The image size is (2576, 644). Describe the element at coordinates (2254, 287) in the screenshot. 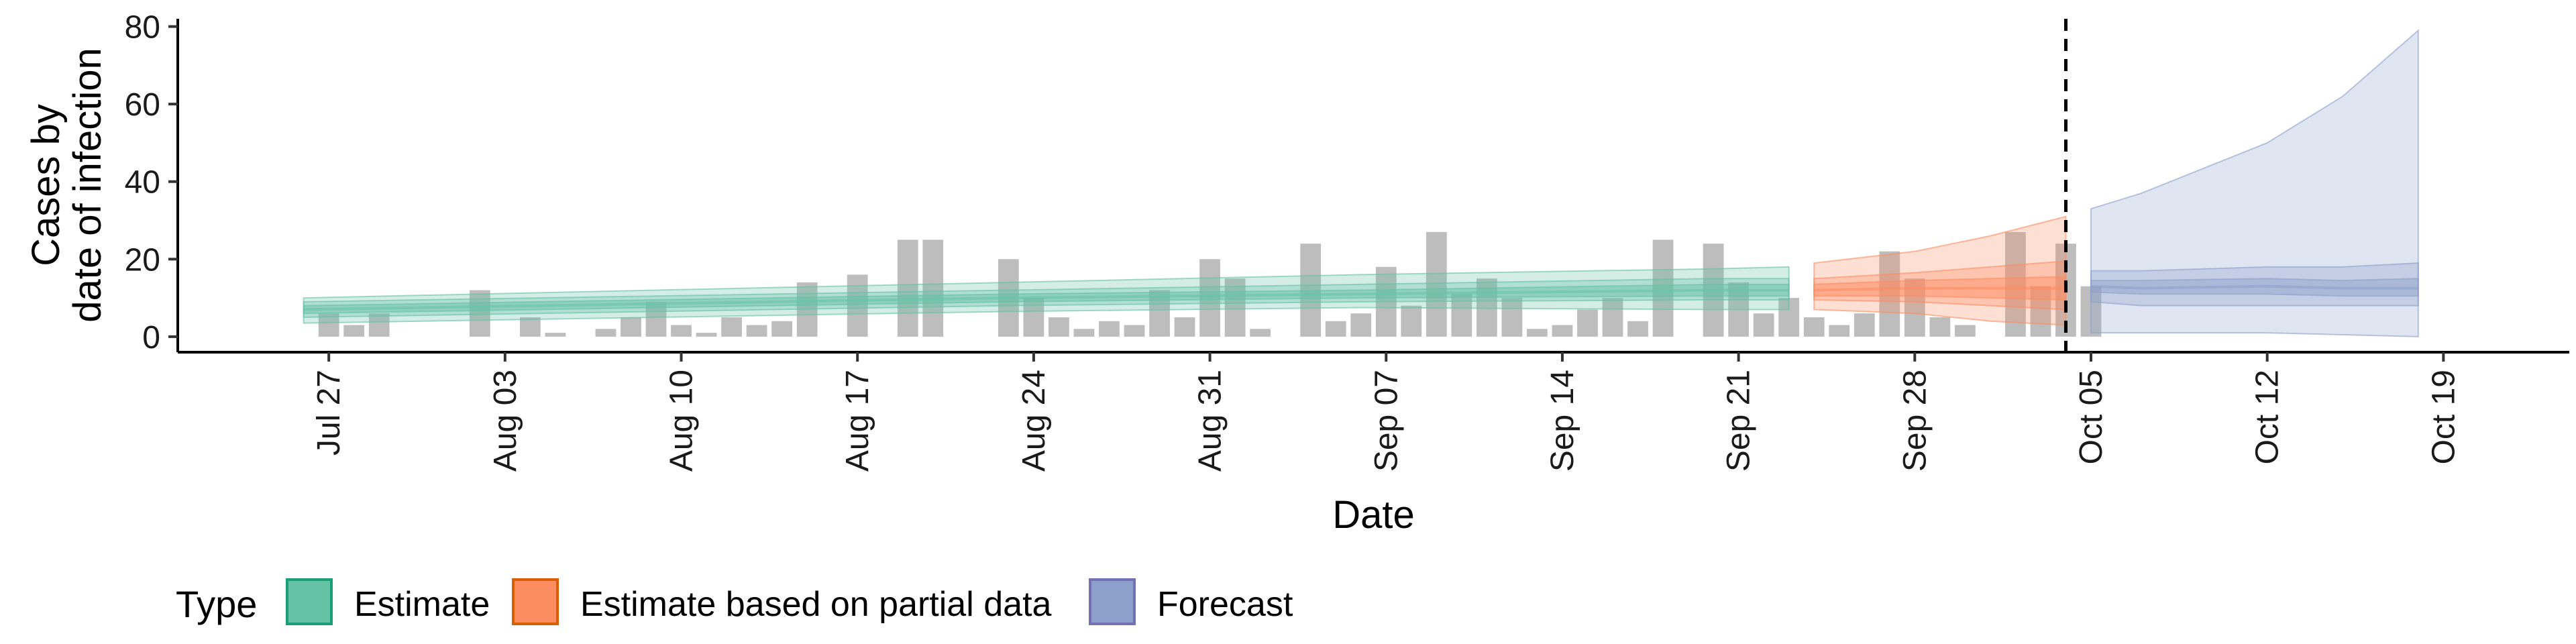

I see `forecast-median-line` at that location.